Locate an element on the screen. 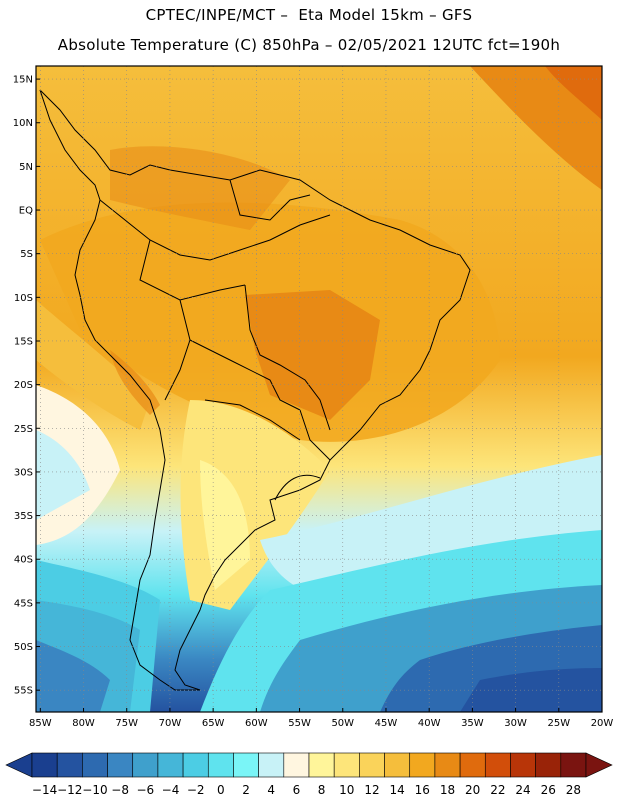  lat-label: 5N is located at coordinates (26, 167).